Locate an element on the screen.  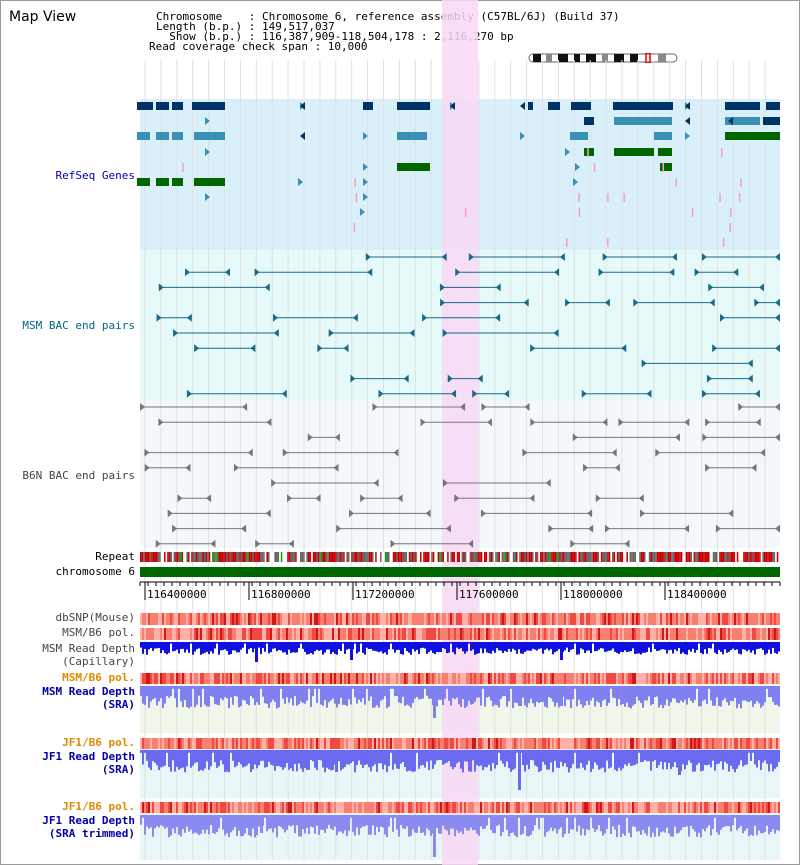
track-label-msm-depth-cap: MSM Read Depth is located at coordinates (88, 648).